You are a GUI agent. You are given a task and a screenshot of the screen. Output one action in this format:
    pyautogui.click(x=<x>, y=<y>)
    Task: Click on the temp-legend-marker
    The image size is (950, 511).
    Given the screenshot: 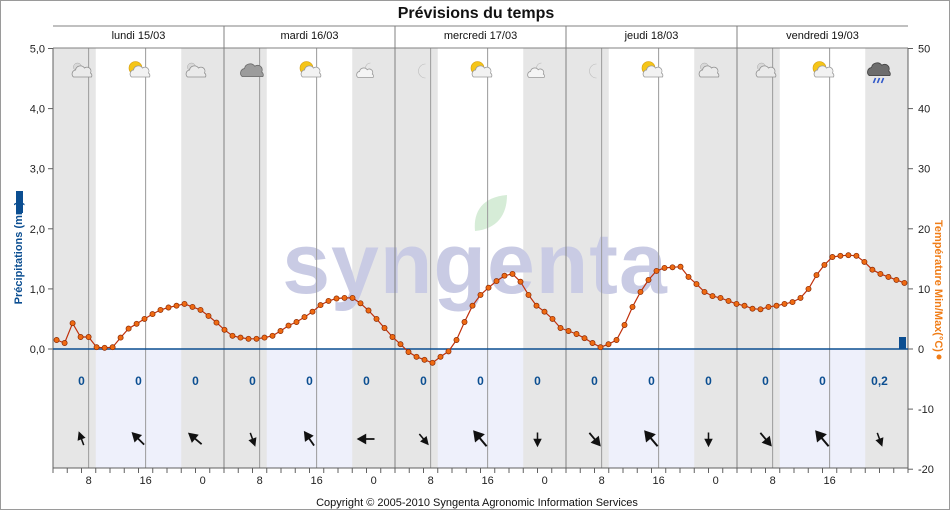 What is the action you would take?
    pyautogui.click(x=939, y=357)
    